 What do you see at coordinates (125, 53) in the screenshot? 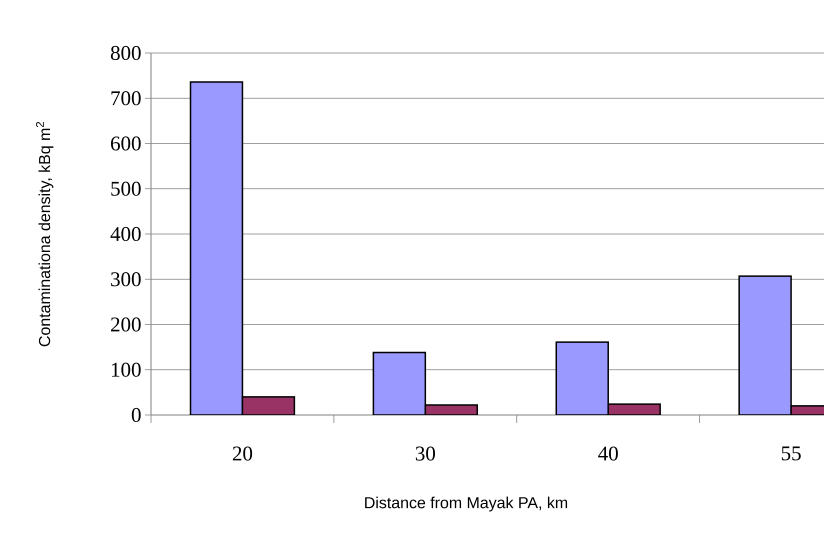
I see `y-tick-label: 800` at bounding box center [125, 53].